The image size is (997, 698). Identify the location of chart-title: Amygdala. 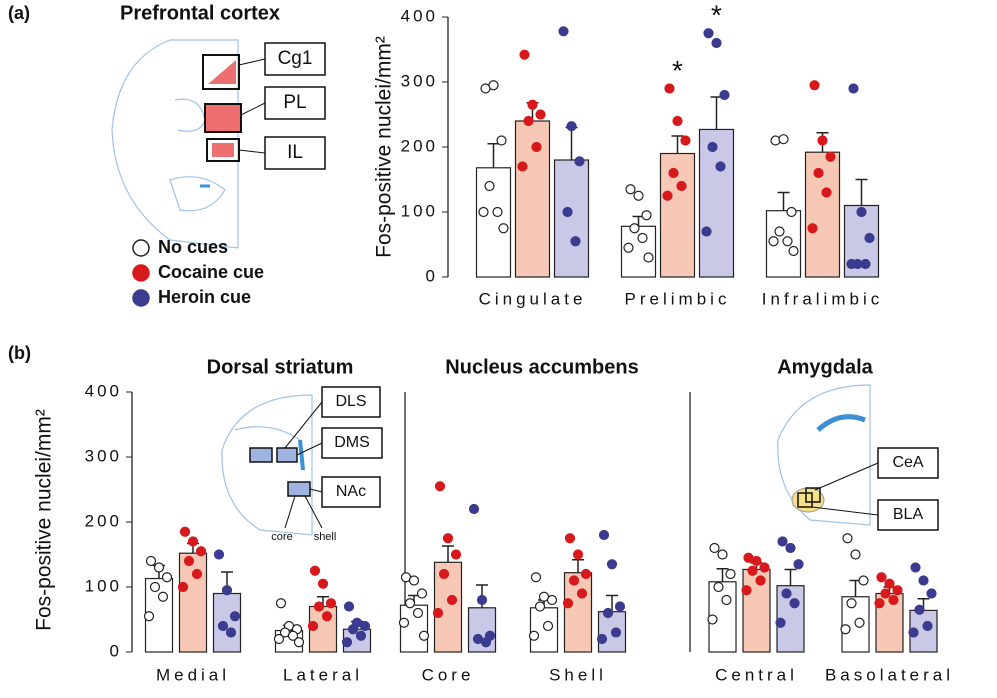
(825, 367).